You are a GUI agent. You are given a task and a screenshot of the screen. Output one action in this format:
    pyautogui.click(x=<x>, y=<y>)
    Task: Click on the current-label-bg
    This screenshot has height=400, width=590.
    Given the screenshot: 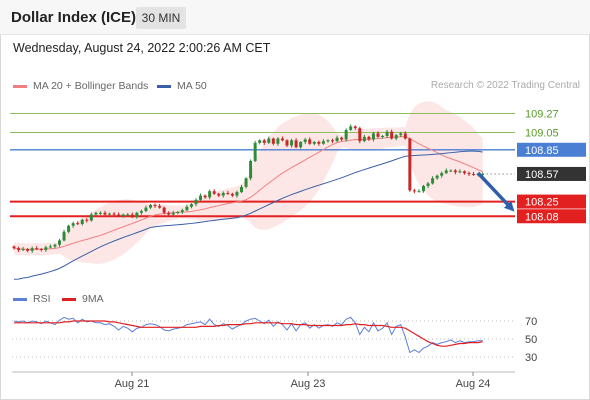 What is the action you would take?
    pyautogui.click(x=551, y=173)
    